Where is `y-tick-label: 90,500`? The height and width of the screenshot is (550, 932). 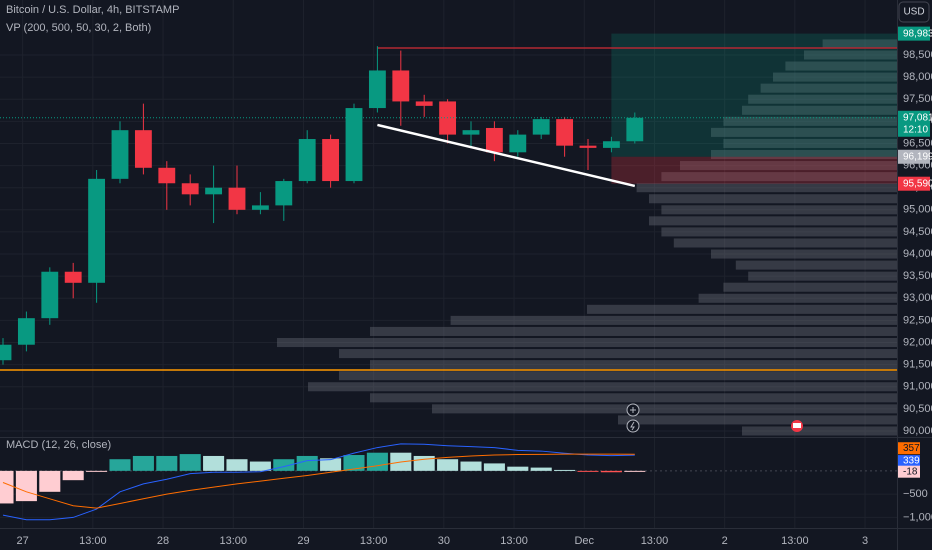
y-tick-label: 90,500 is located at coordinates (917, 409).